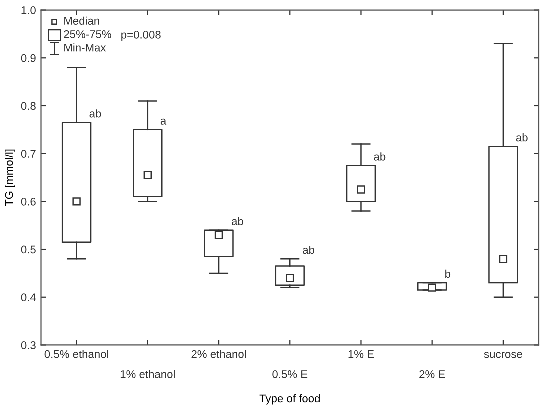 The width and height of the screenshot is (550, 411). What do you see at coordinates (28, 106) in the screenshot?
I see `y-tick-label: 0.8` at bounding box center [28, 106].